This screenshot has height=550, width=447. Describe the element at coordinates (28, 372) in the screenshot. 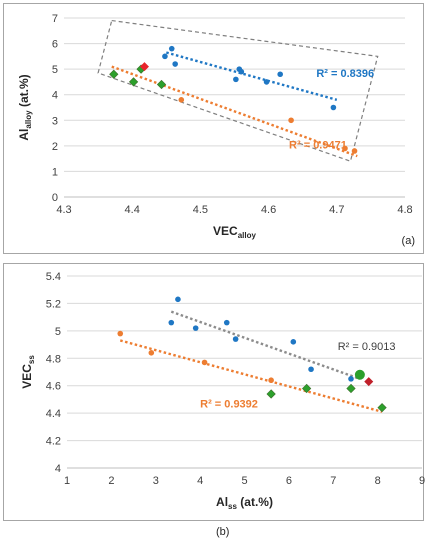

I see `y-axis-title: VECss` at that location.